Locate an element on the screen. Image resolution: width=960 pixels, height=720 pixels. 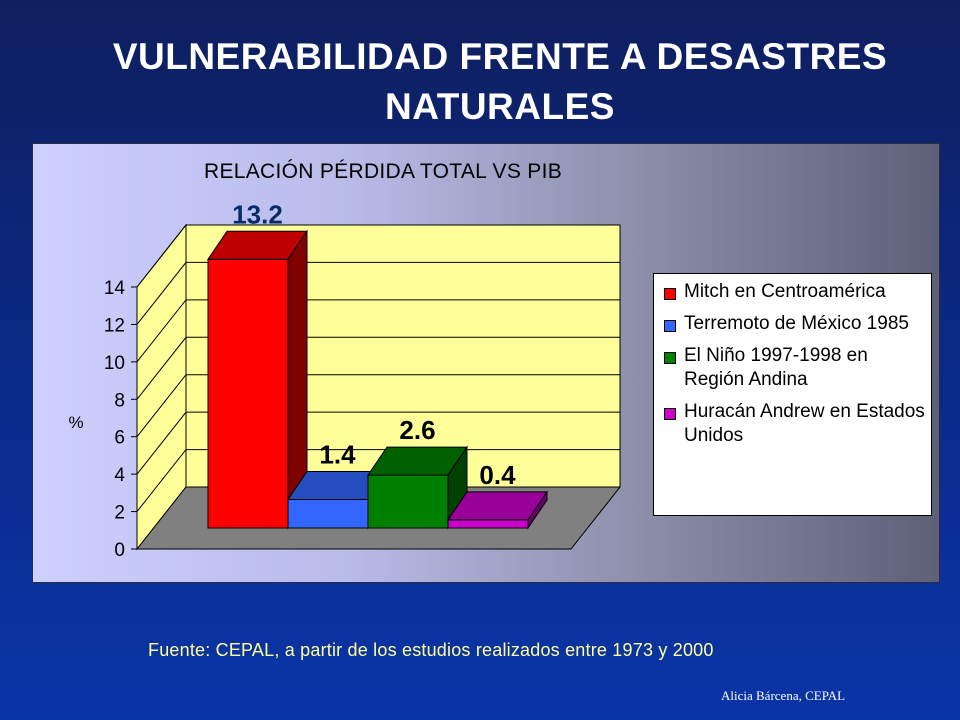
bar-side is located at coordinates (537, 510).